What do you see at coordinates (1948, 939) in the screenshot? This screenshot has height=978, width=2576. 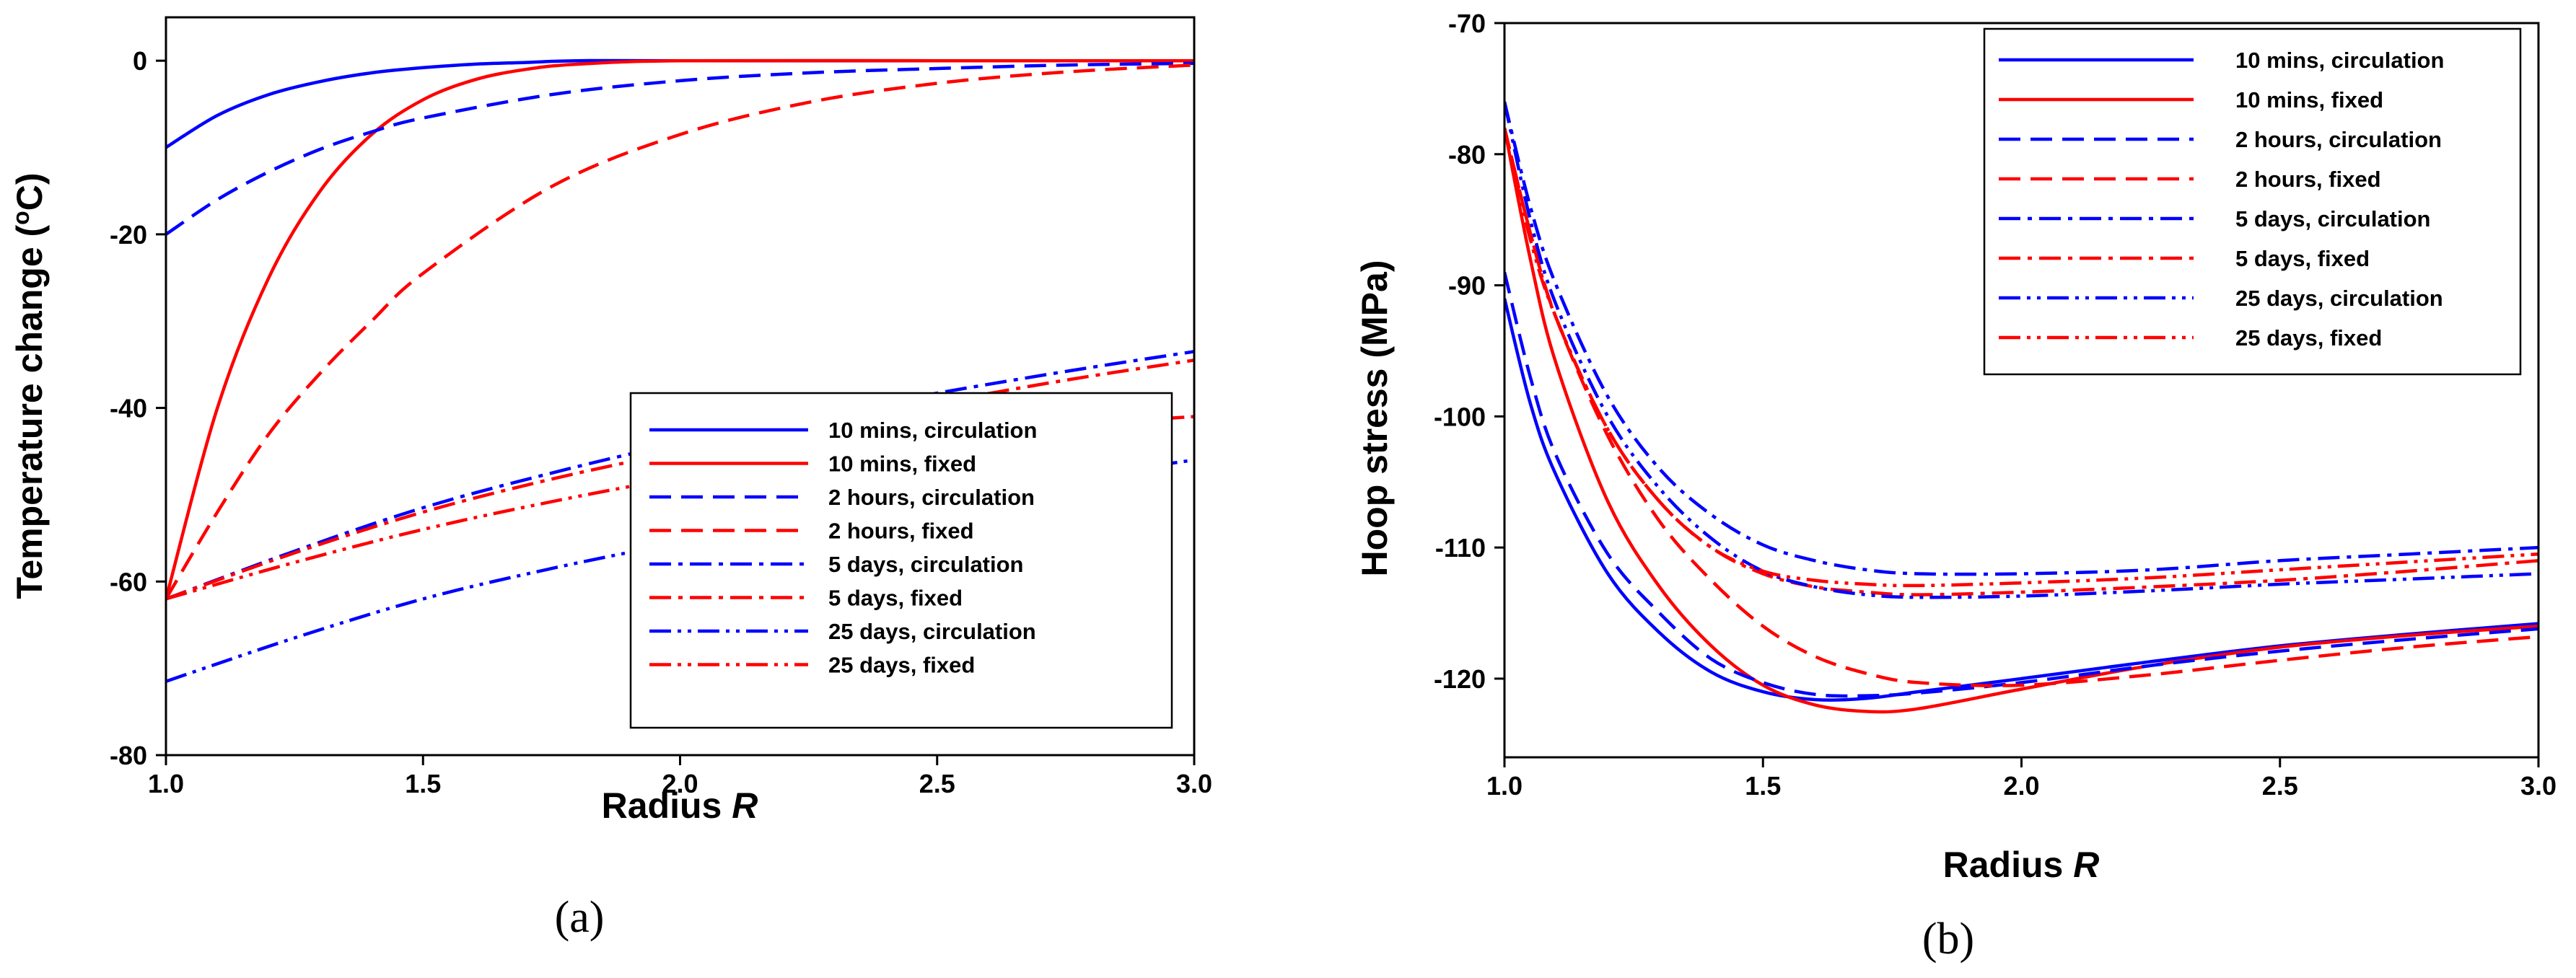 I see `panel-label: (b)` at bounding box center [1948, 939].